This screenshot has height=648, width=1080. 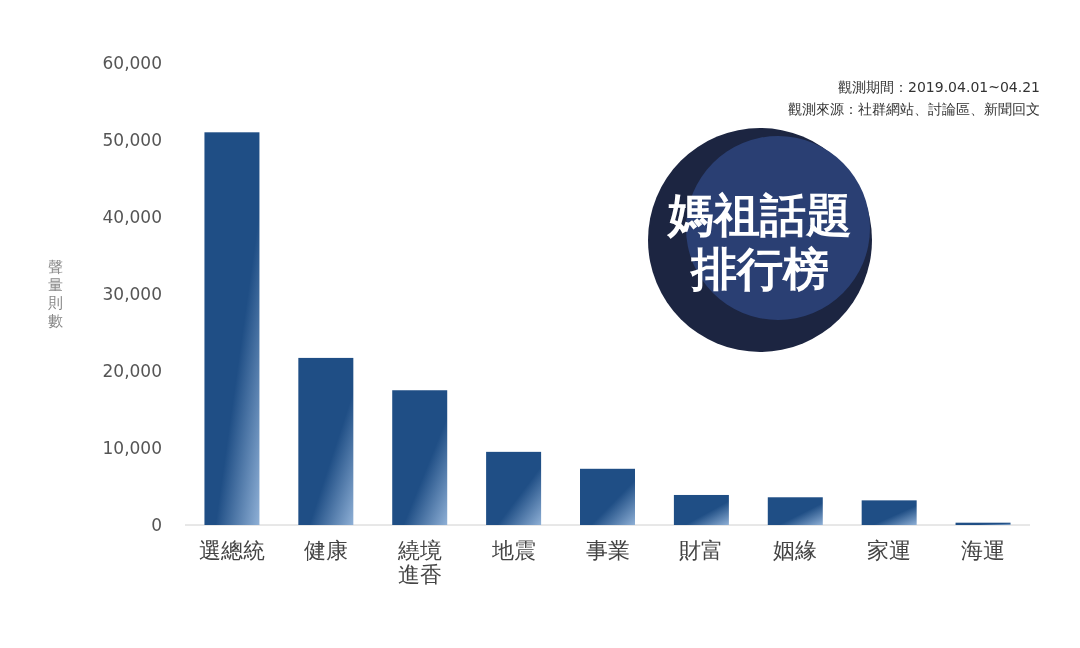 What do you see at coordinates (132, 140) in the screenshot?
I see `y-tick-label: 50,000` at bounding box center [132, 140].